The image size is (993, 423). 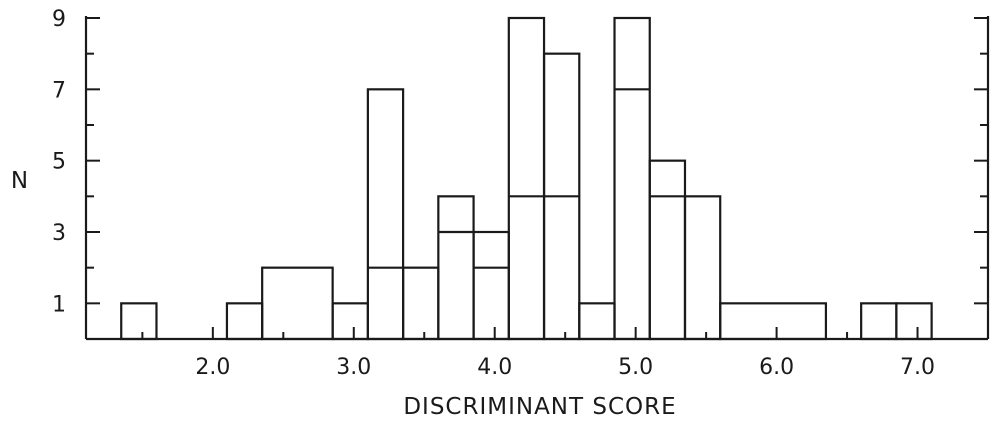 What do you see at coordinates (494, 367) in the screenshot?
I see `x-tick-label: 4.0` at bounding box center [494, 367].